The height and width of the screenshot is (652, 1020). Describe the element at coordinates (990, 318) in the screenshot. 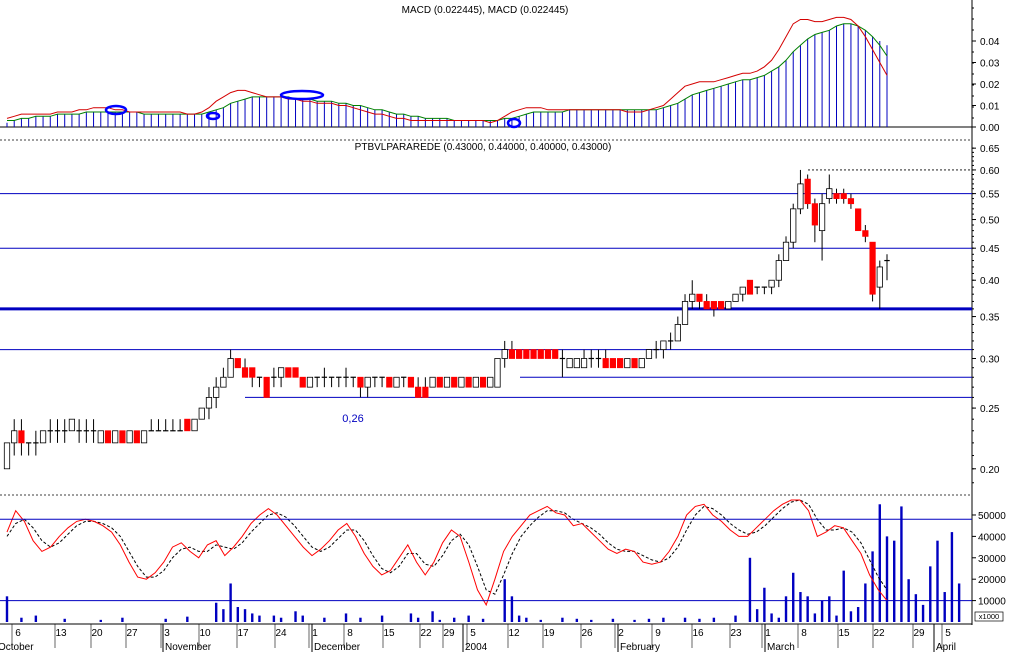

I see `price-tick-label: 0.35` at that location.